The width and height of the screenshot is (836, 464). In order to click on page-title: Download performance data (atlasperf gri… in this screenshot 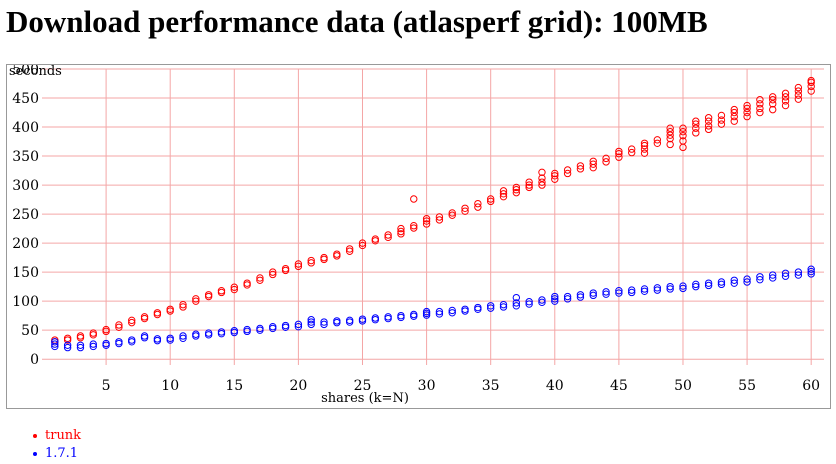, I will do `click(357, 21)`.